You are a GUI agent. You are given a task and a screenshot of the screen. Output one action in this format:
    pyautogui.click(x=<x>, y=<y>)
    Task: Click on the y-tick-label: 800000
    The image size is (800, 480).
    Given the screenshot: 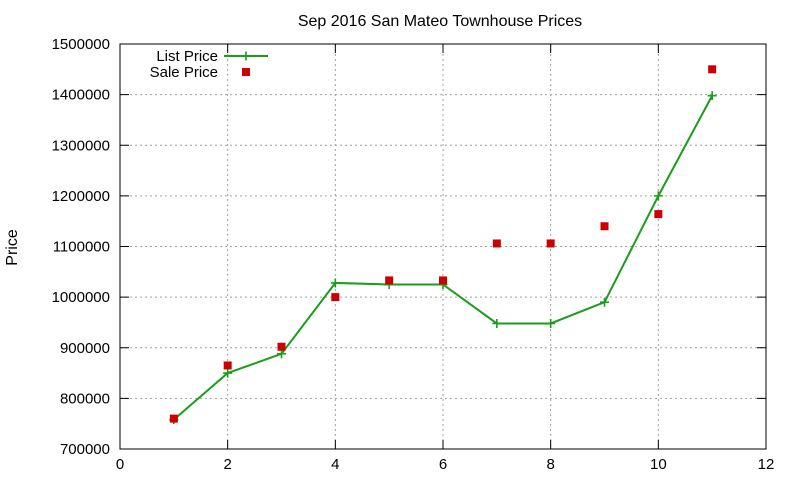 What is the action you would take?
    pyautogui.click(x=85, y=398)
    